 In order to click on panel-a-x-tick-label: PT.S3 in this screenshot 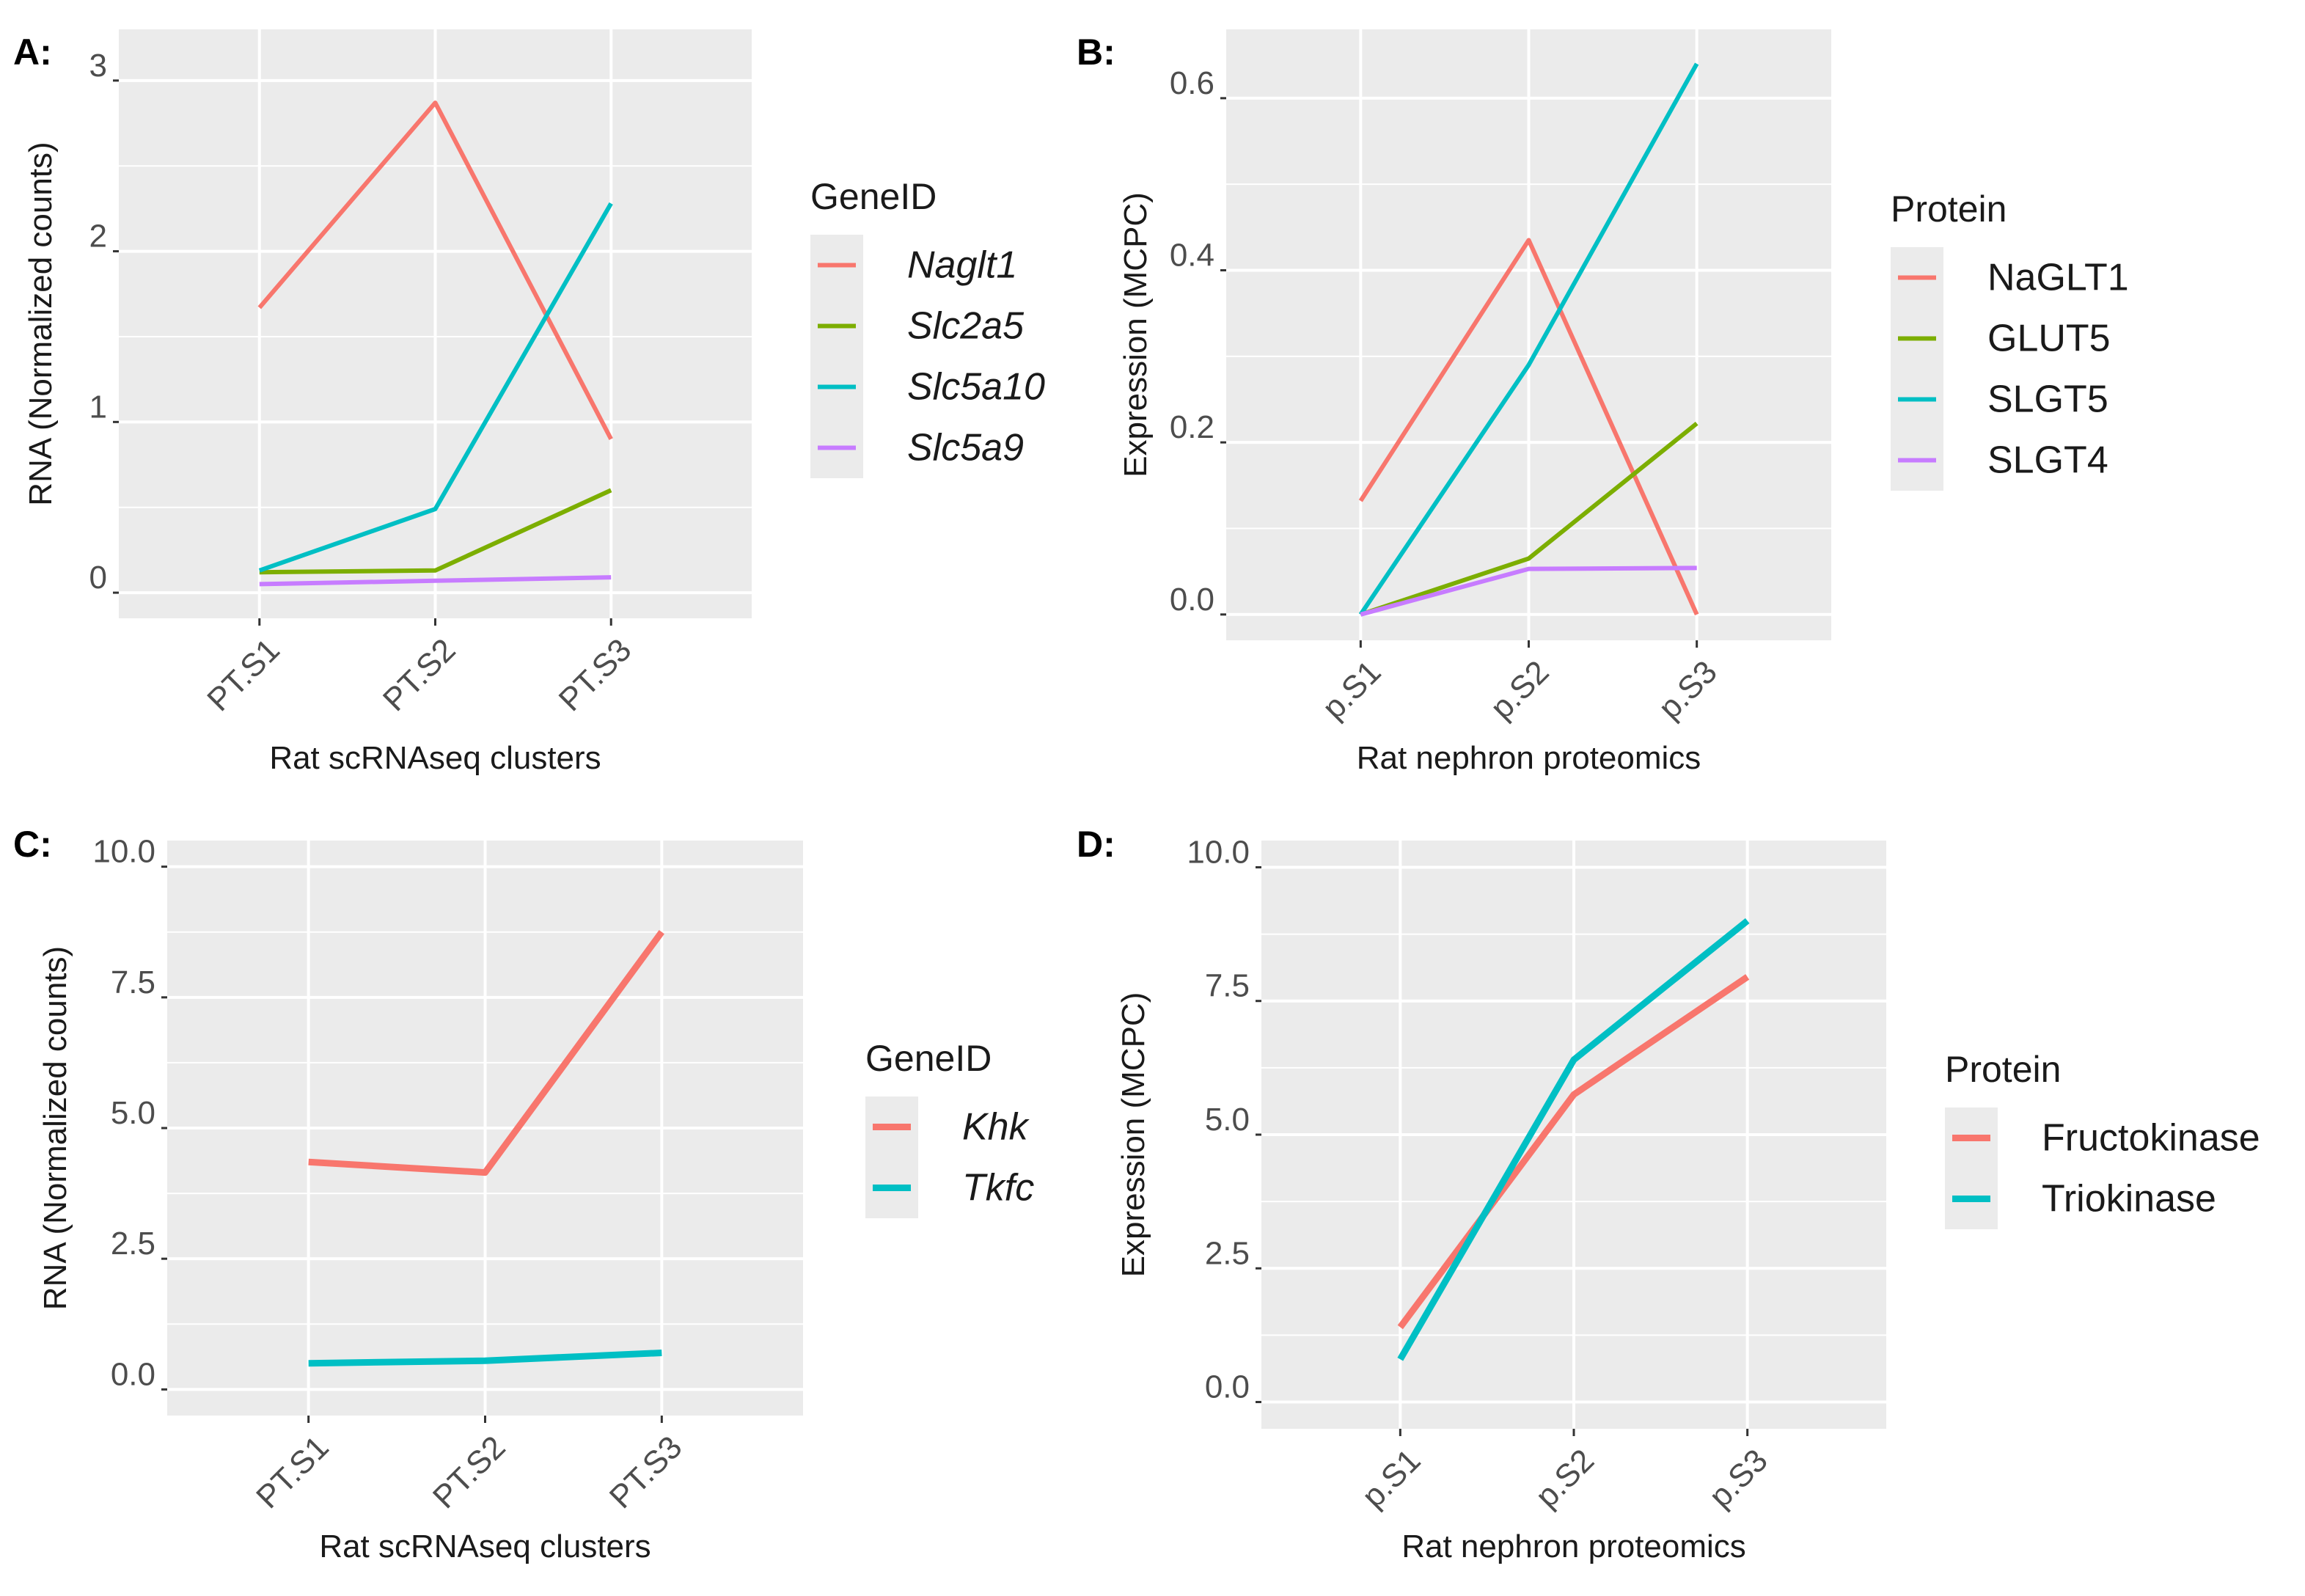, I will do `click(595, 675)`.